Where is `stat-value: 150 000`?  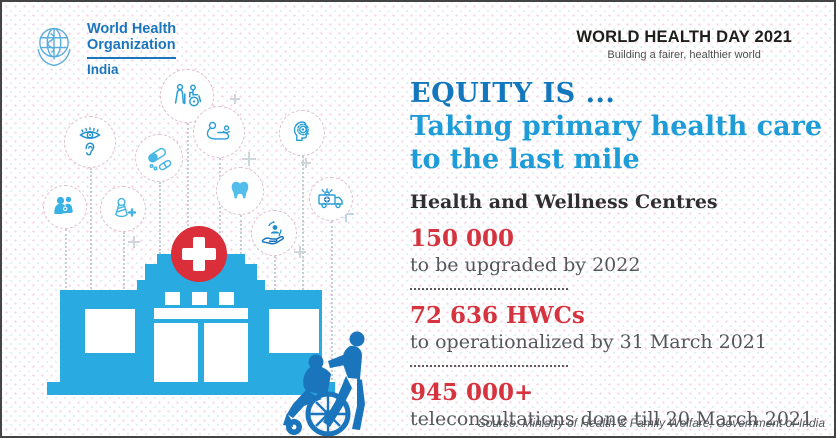
stat-value: 150 000 is located at coordinates (462, 238).